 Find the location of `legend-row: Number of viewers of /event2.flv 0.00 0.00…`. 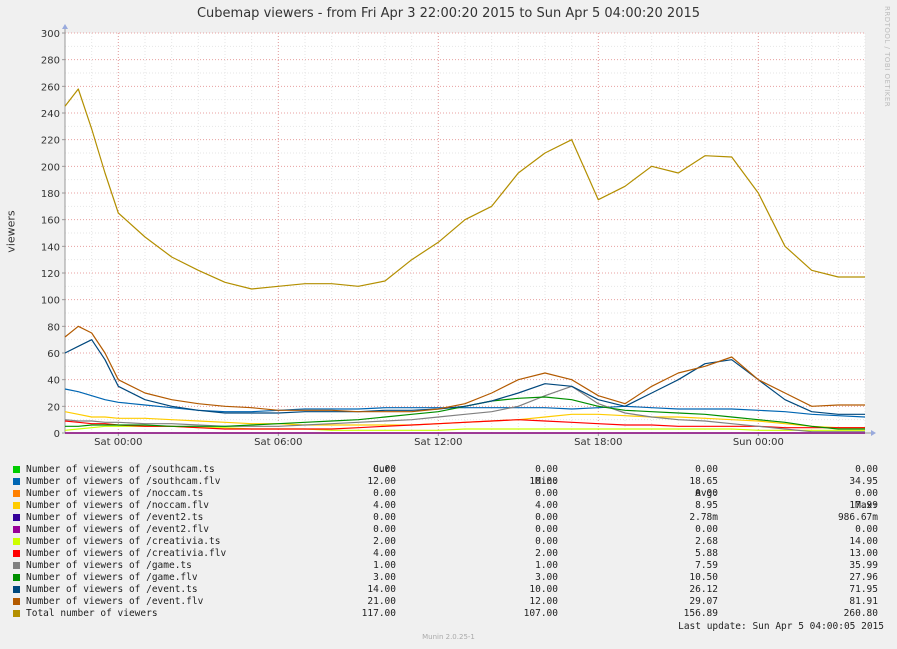

legend-row: Number of viewers of /event2.flv 0.00 0.00… is located at coordinates (448, 530).